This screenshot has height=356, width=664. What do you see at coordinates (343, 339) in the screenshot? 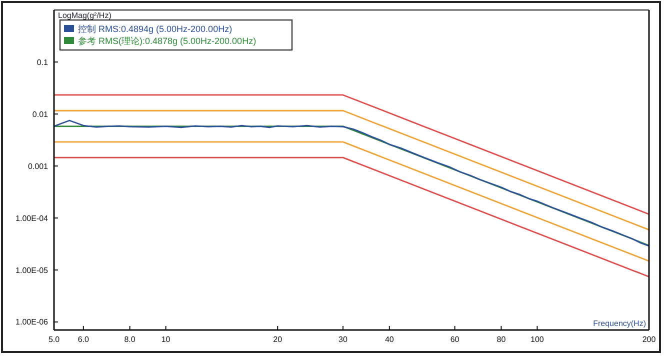
I see `x-tick-label: 30` at bounding box center [343, 339].